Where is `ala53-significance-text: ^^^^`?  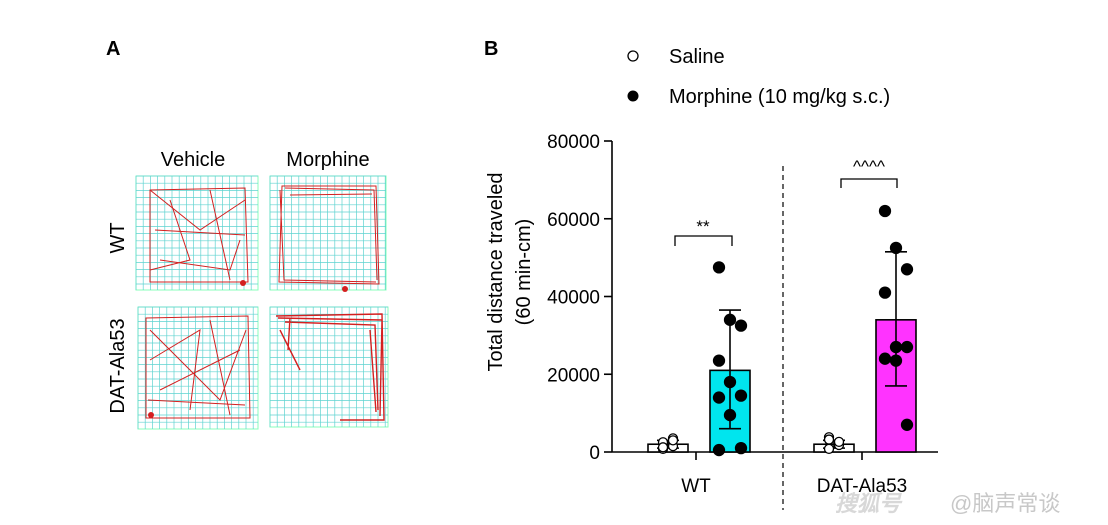
ala53-significance-text: ^^^^ is located at coordinates (869, 166).